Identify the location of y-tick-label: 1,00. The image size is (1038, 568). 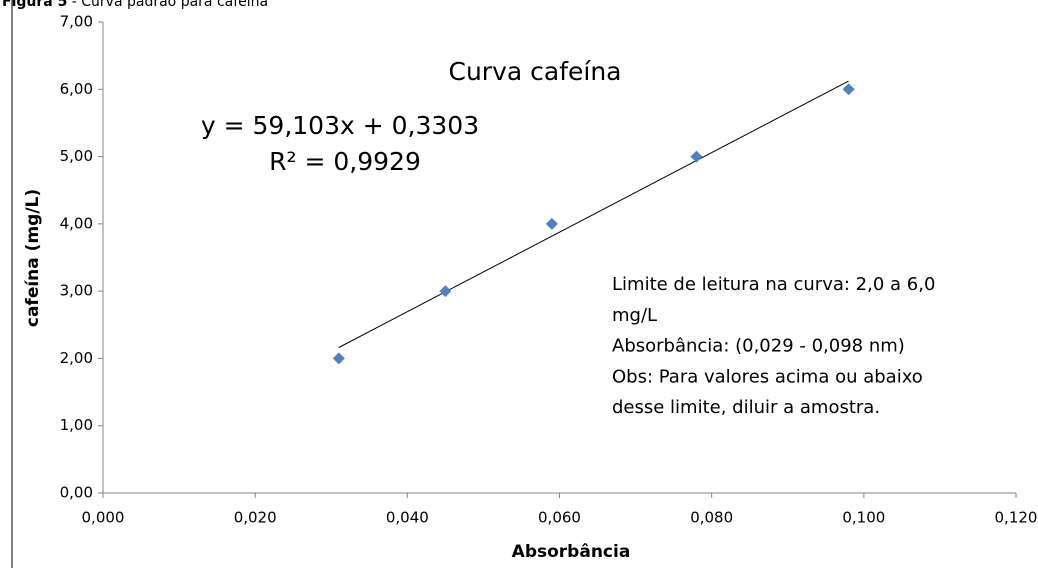
(76, 425).